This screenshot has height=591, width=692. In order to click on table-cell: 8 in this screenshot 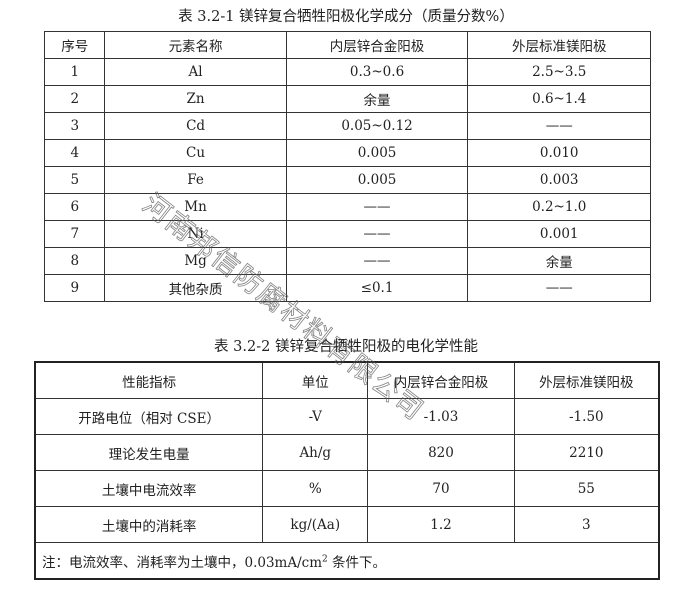, I will do `click(74, 261)`.